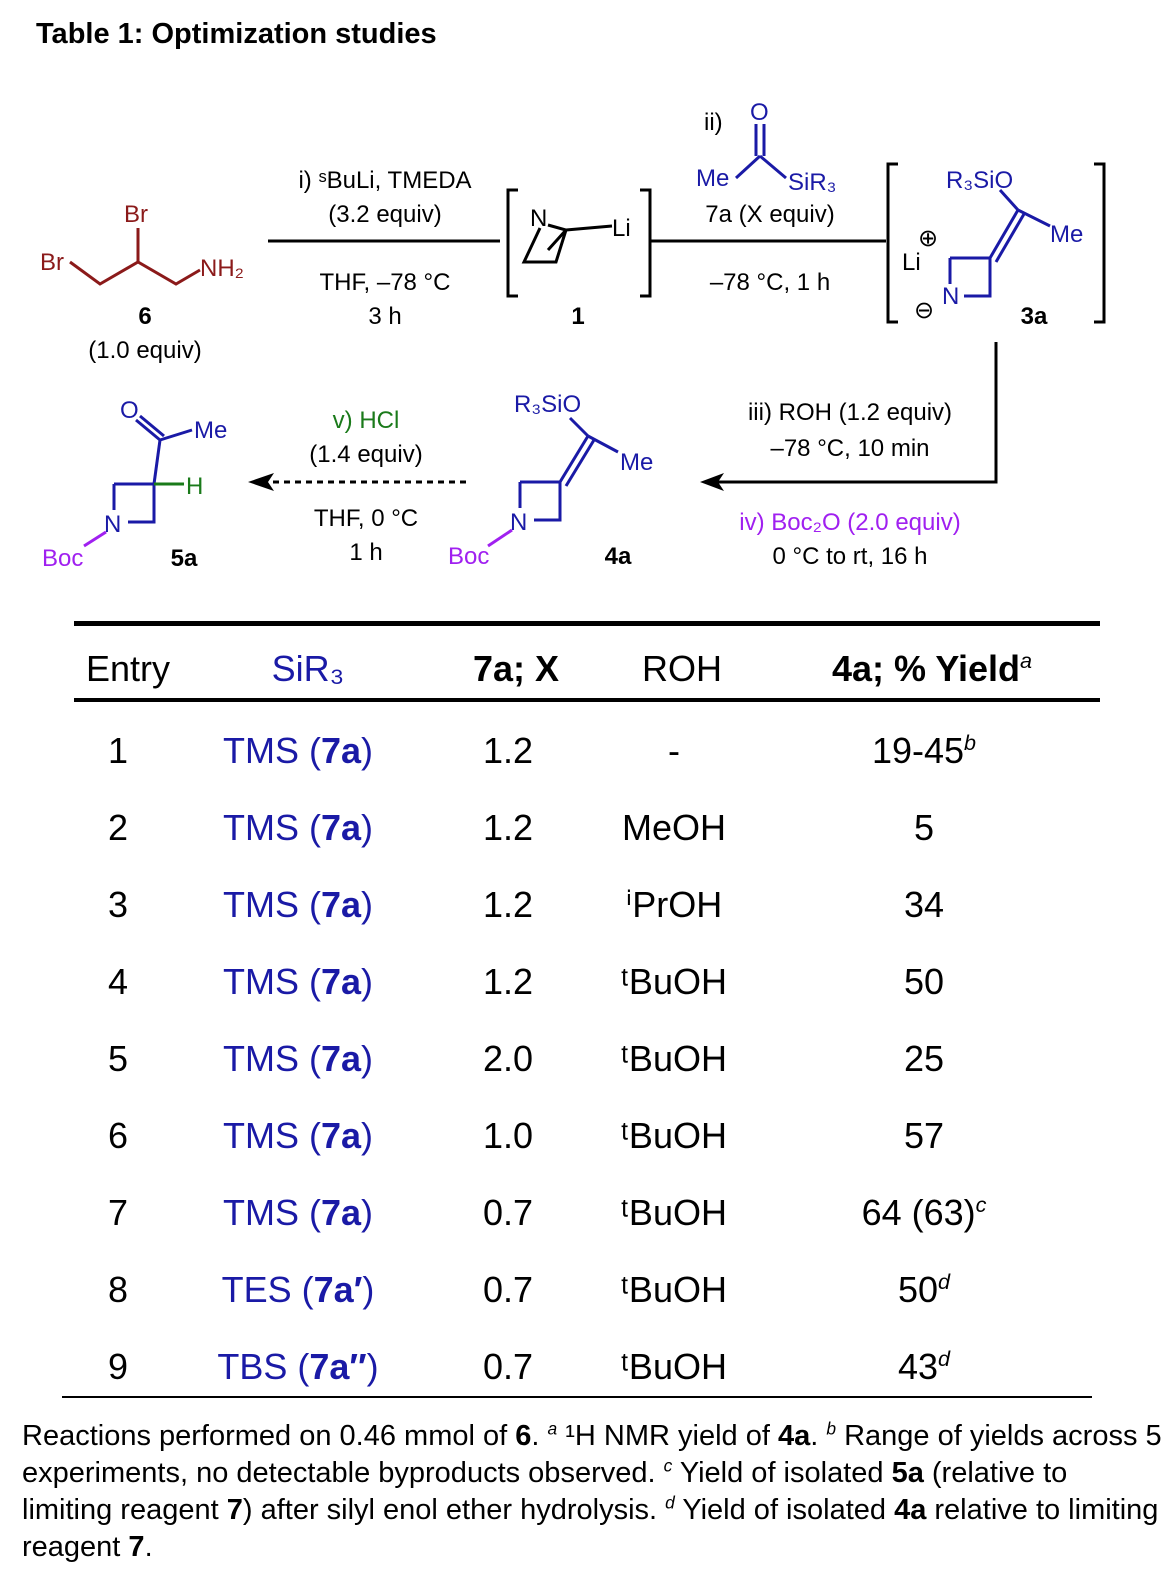  I want to click on boc-4a: Boc, so click(468, 556).